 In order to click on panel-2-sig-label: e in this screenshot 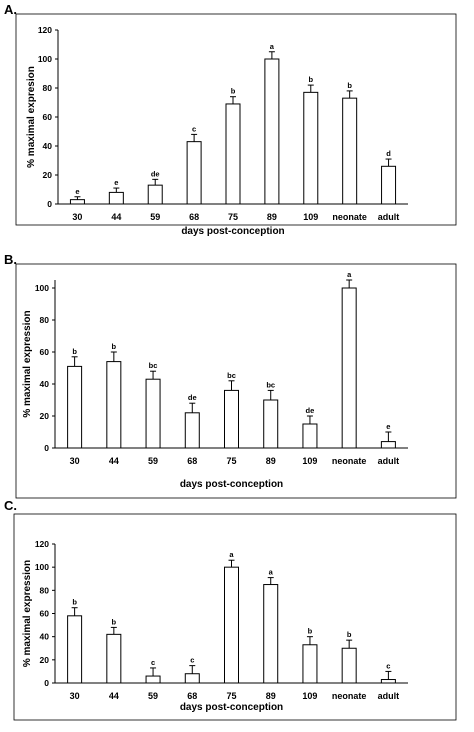, I will do `click(388, 426)`.